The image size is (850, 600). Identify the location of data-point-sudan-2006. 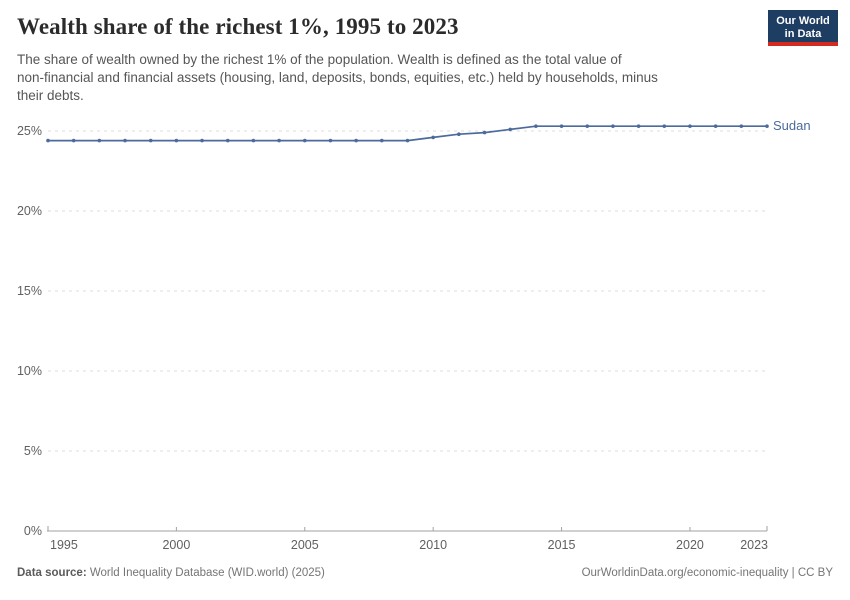
(330, 140).